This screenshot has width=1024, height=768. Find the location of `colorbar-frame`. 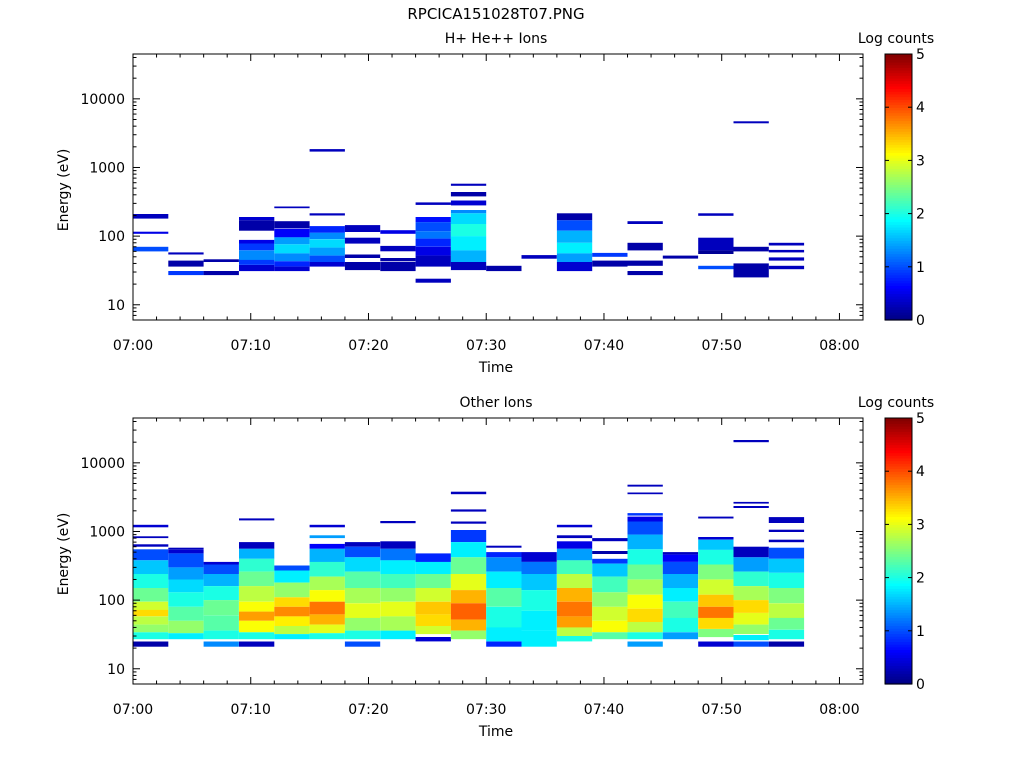

colorbar-frame is located at coordinates (898, 187).